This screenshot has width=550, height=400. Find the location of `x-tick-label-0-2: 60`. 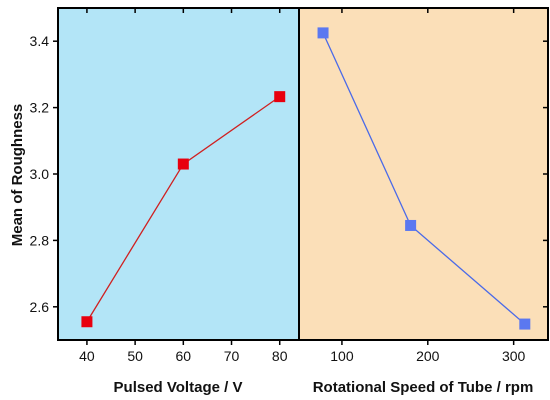

x-tick-label-0-2: 60 is located at coordinates (184, 356).